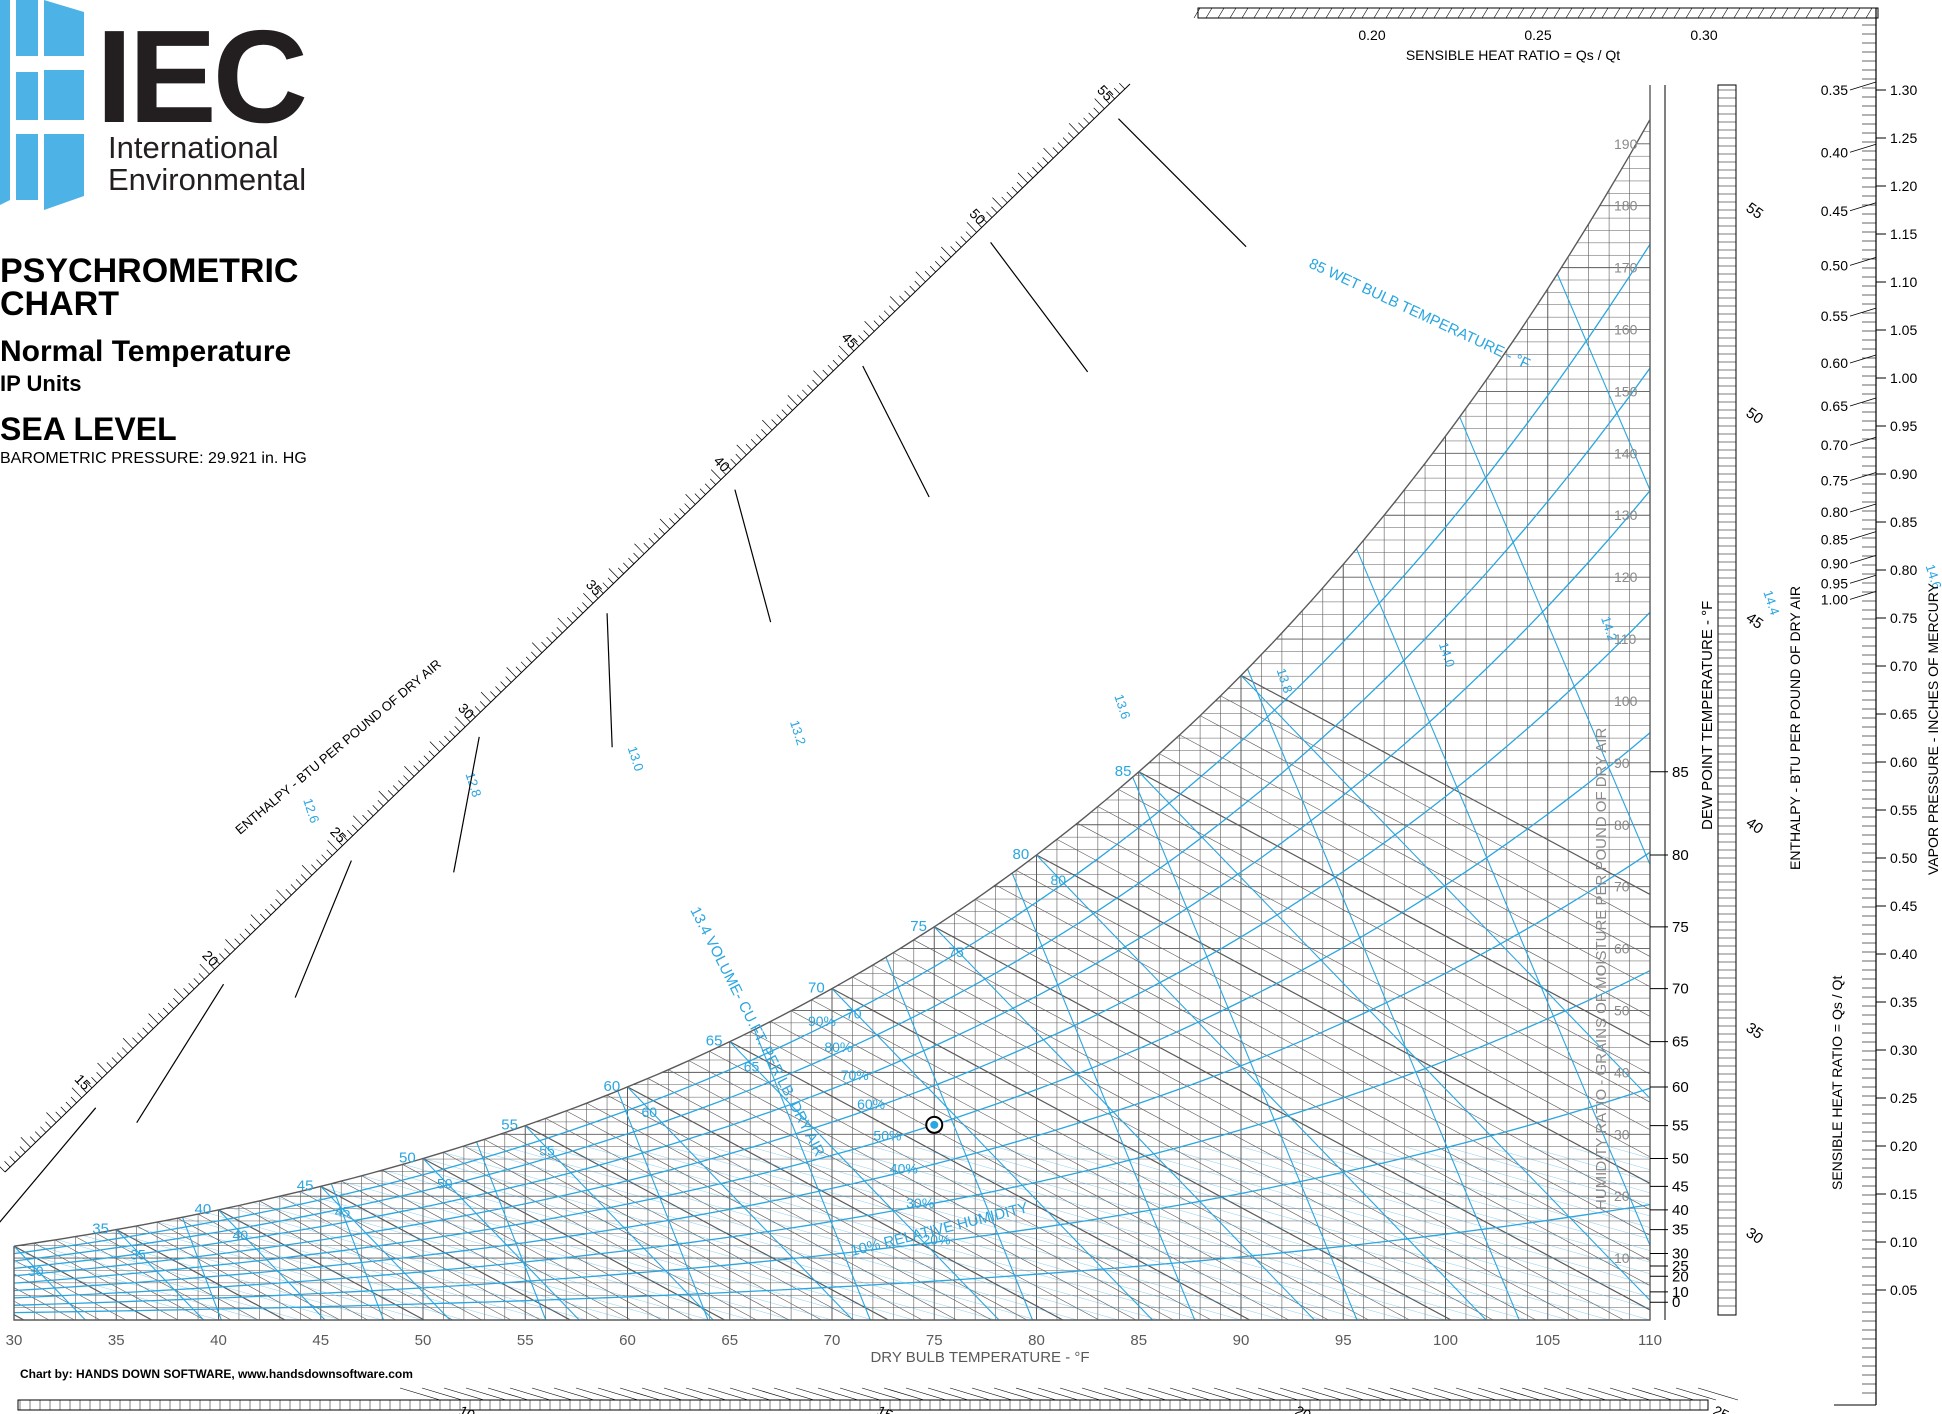  What do you see at coordinates (1903, 1146) in the screenshot?
I see `vapor-pressure-tick-label: 0.20` at bounding box center [1903, 1146].